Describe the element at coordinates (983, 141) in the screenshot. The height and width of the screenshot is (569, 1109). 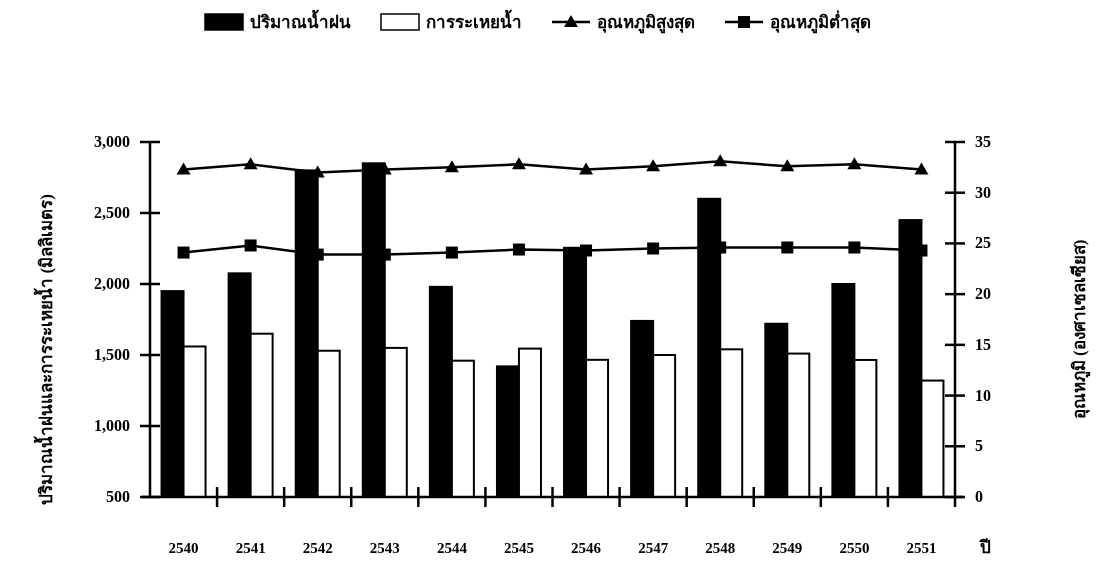
I see `y2-tick-label: 35` at that location.